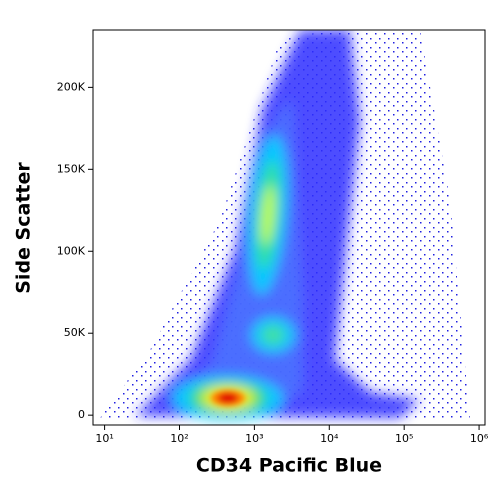 This screenshot has height=491, width=500. Describe the element at coordinates (81, 414) in the screenshot. I see `y-tick-label: 0` at that location.